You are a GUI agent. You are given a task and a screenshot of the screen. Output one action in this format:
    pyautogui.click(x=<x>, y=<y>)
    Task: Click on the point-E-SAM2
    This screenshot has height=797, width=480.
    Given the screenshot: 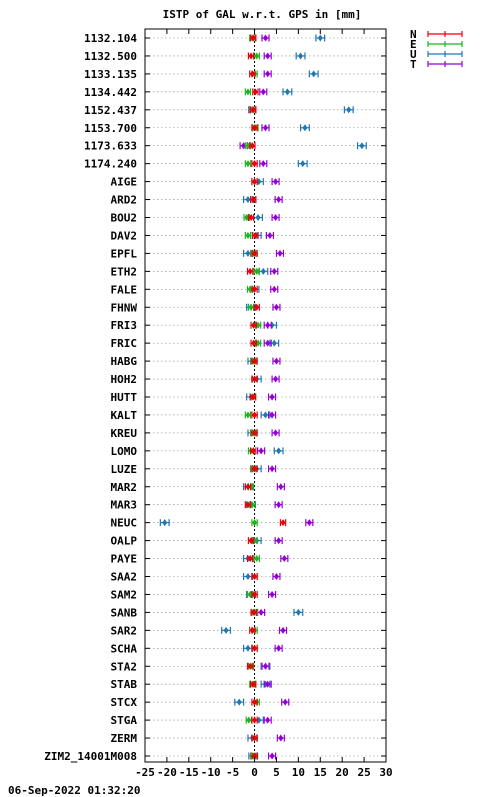 What is the action you would take?
    pyautogui.click(x=250, y=594)
    